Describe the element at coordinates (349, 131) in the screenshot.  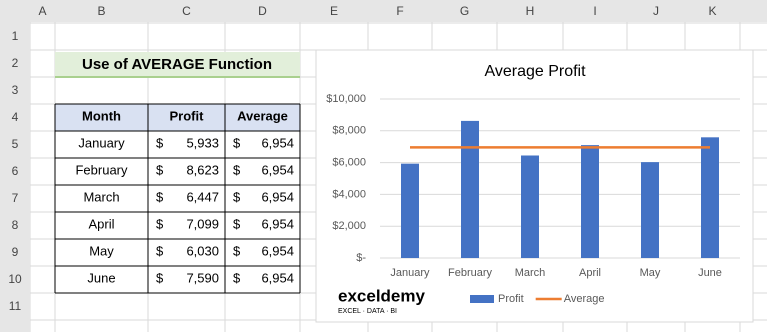
I see `y-tick-label: $8,000` at that location.